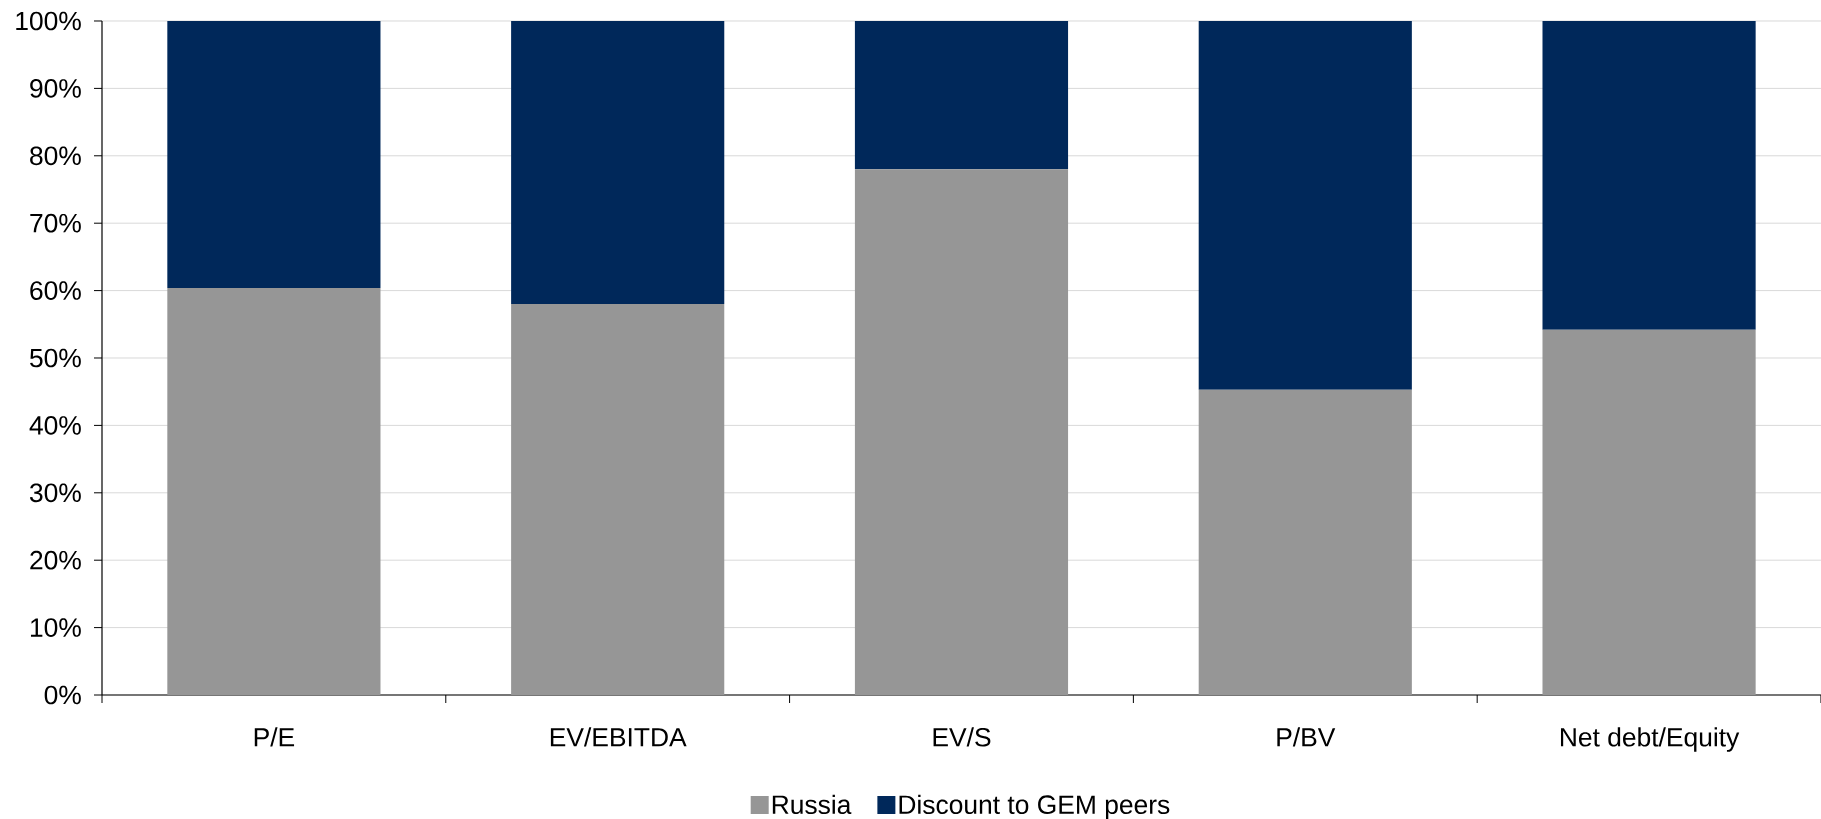 Image resolution: width=1821 pixels, height=819 pixels. Describe the element at coordinates (812, 804) in the screenshot. I see `legend-label: Russia` at that location.